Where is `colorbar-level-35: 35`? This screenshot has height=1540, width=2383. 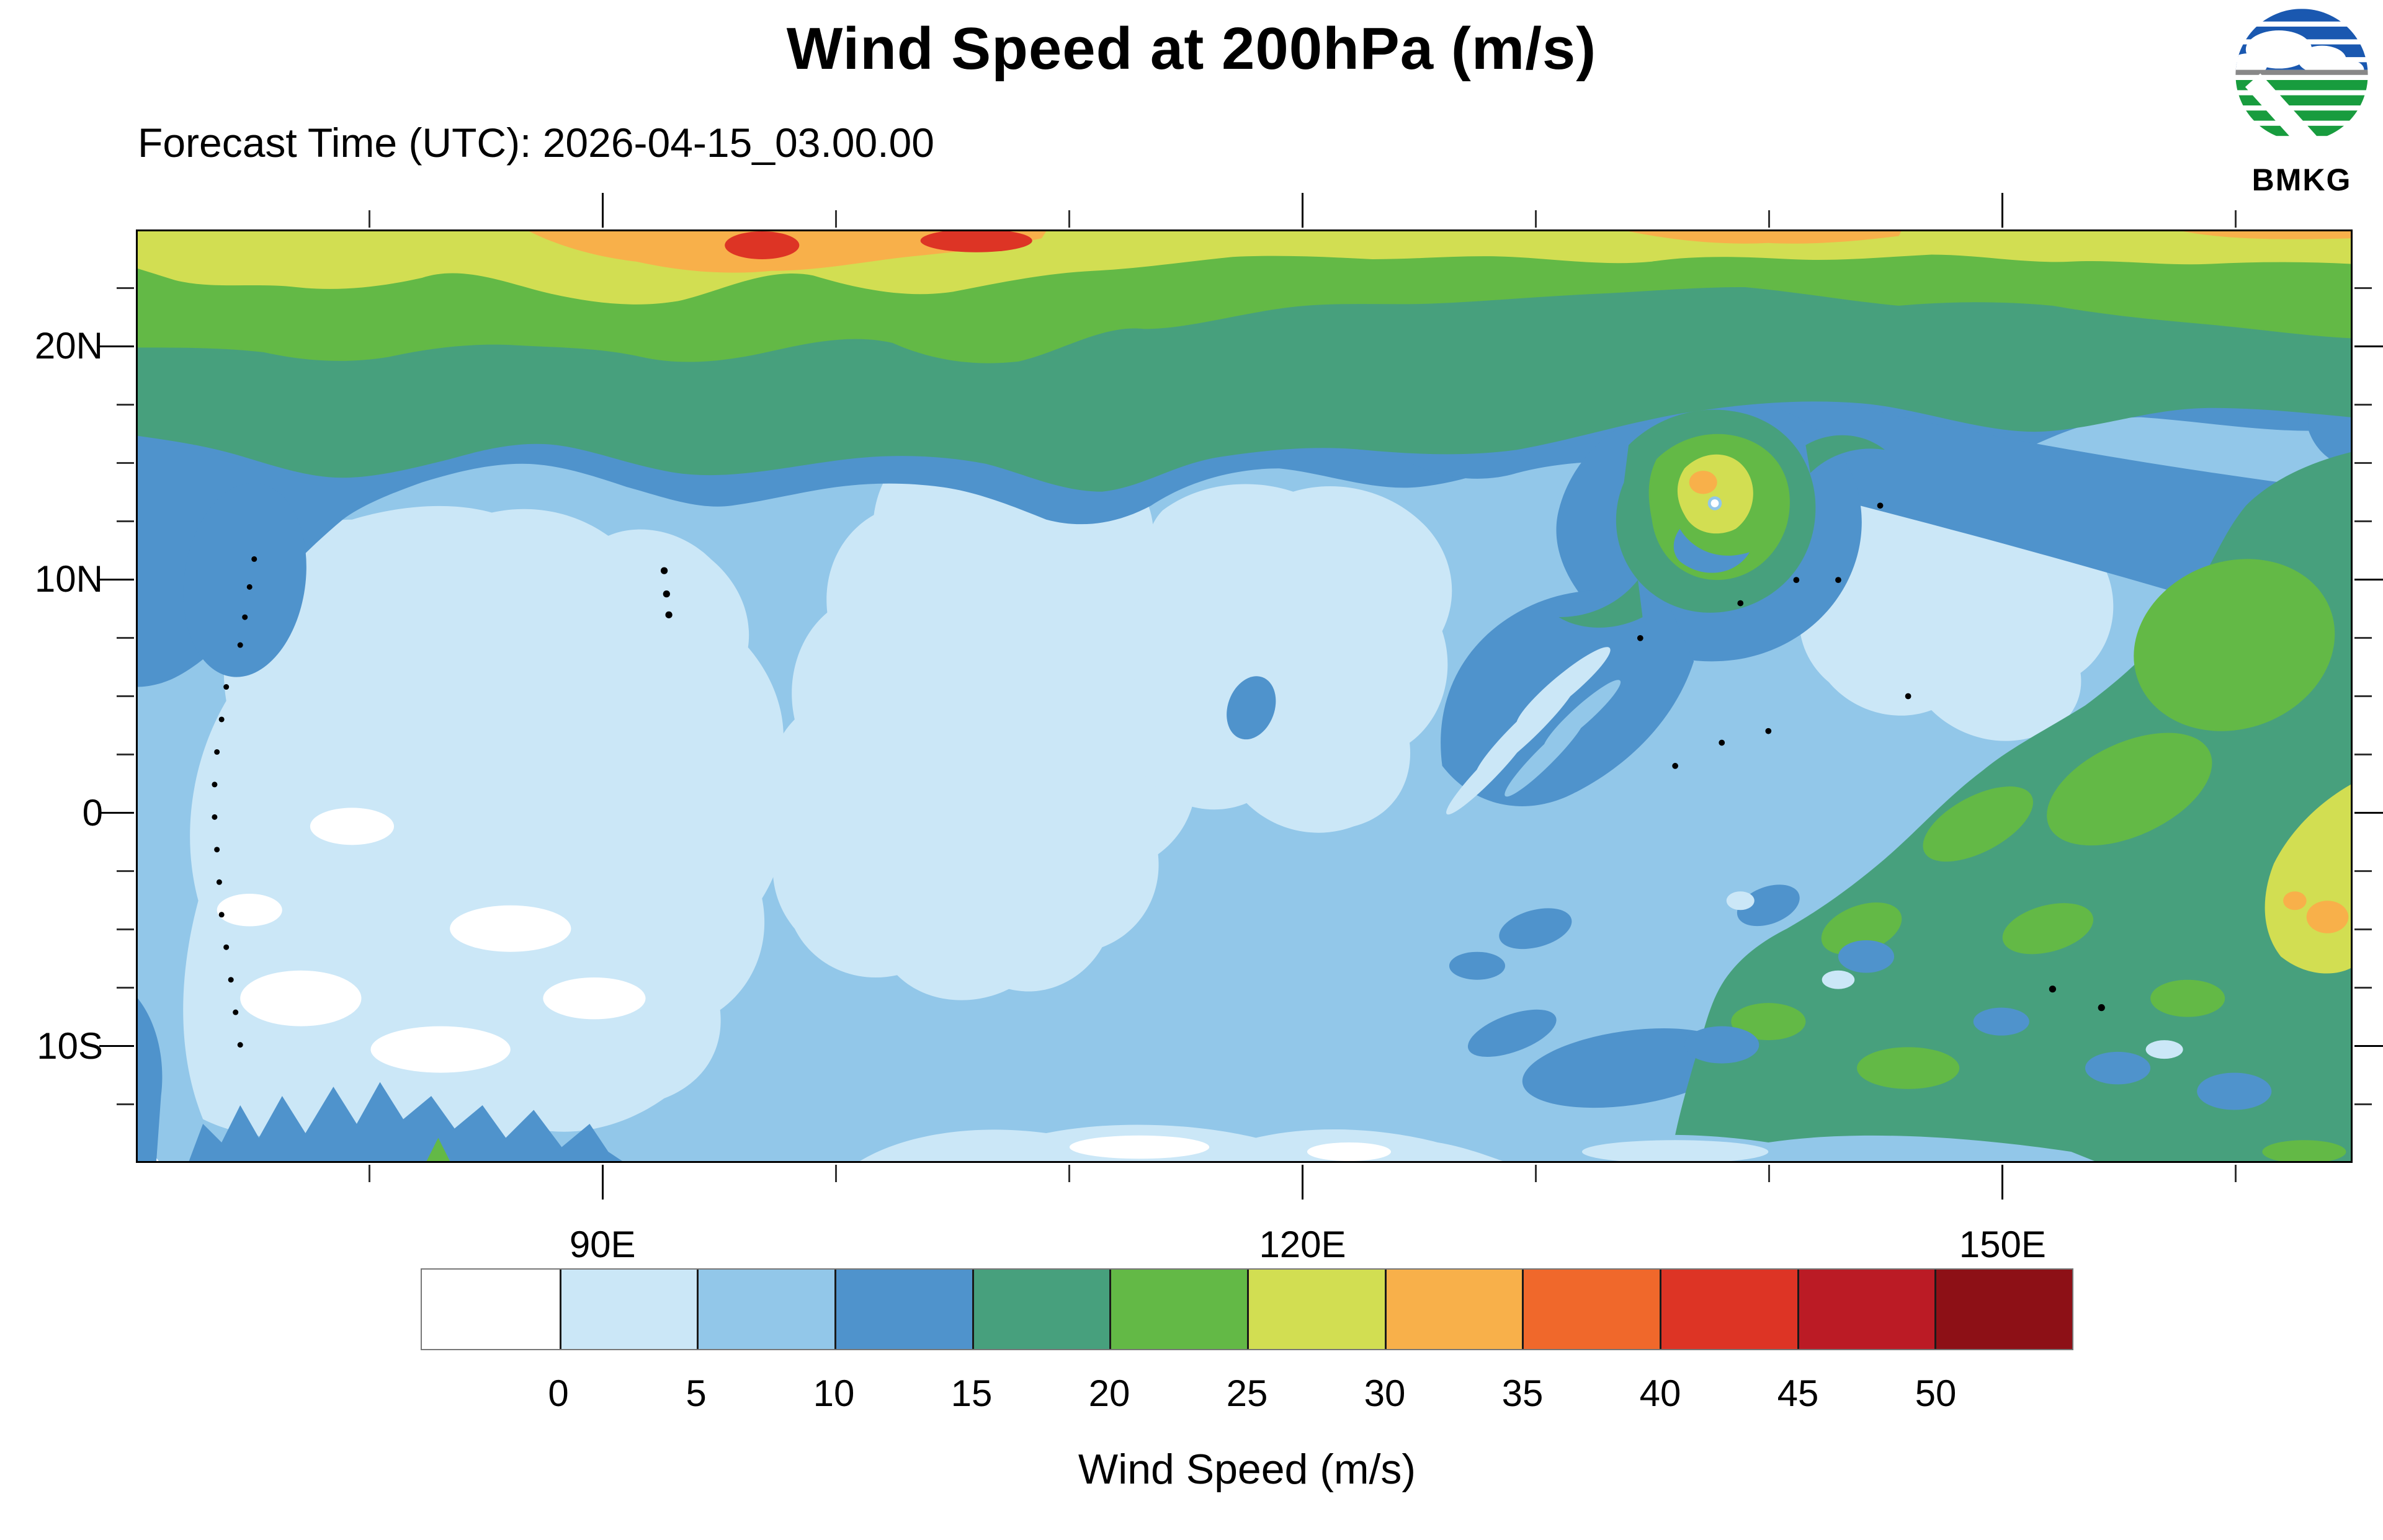 colorbar-level-35: 35 is located at coordinates (1522, 1394).